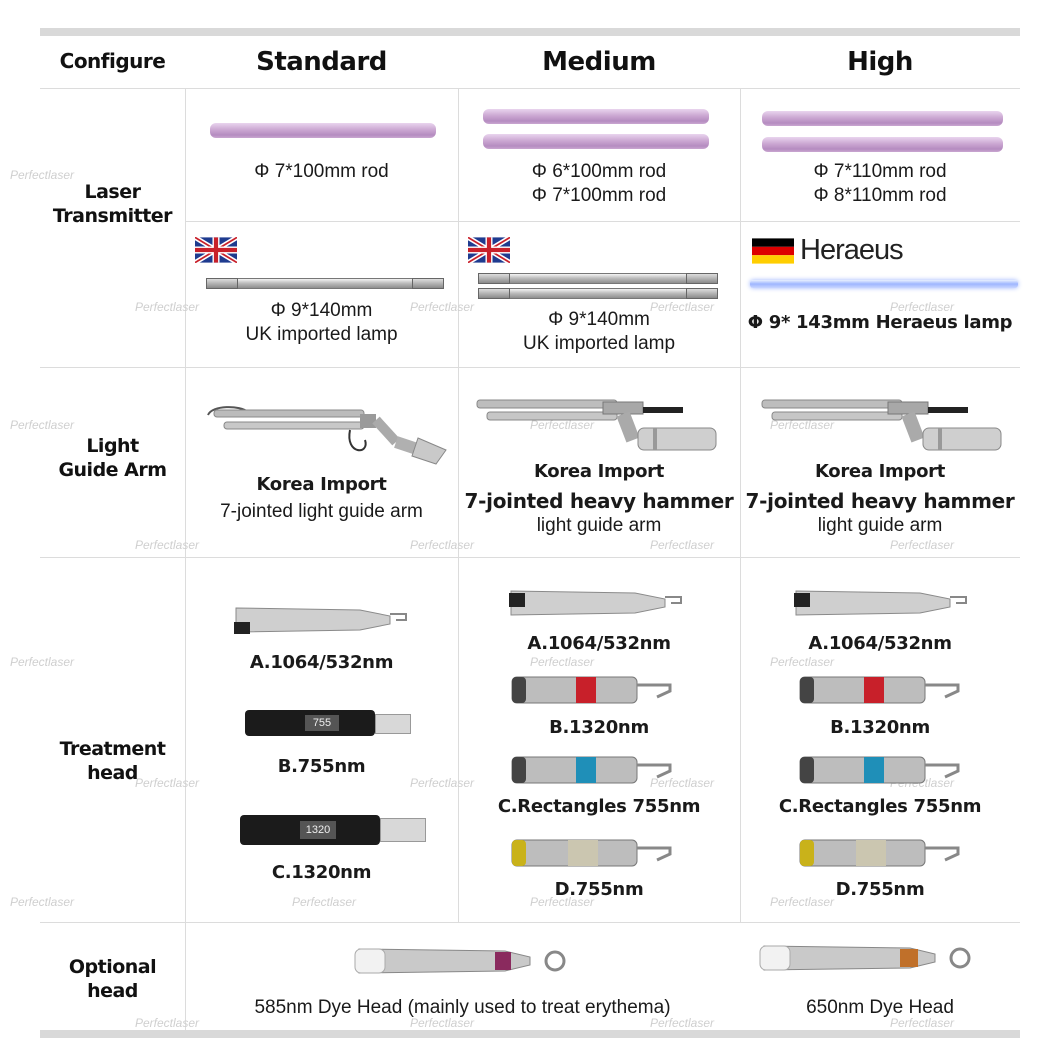 Image resolution: width=1060 pixels, height=1060 pixels. Describe the element at coordinates (852, 250) in the screenshot. I see `heraeus-logo: Heraeus` at that location.